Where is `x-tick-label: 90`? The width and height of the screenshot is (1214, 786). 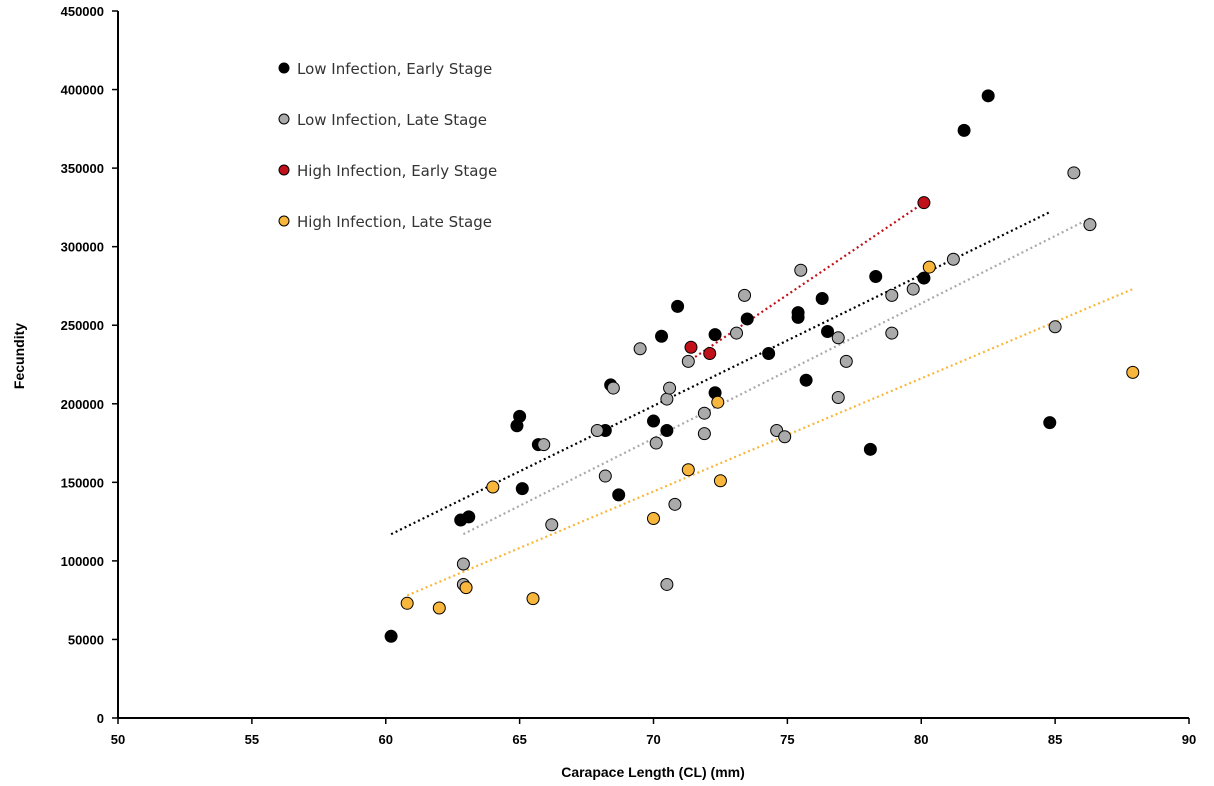 x-tick-label: 90 is located at coordinates (1189, 739).